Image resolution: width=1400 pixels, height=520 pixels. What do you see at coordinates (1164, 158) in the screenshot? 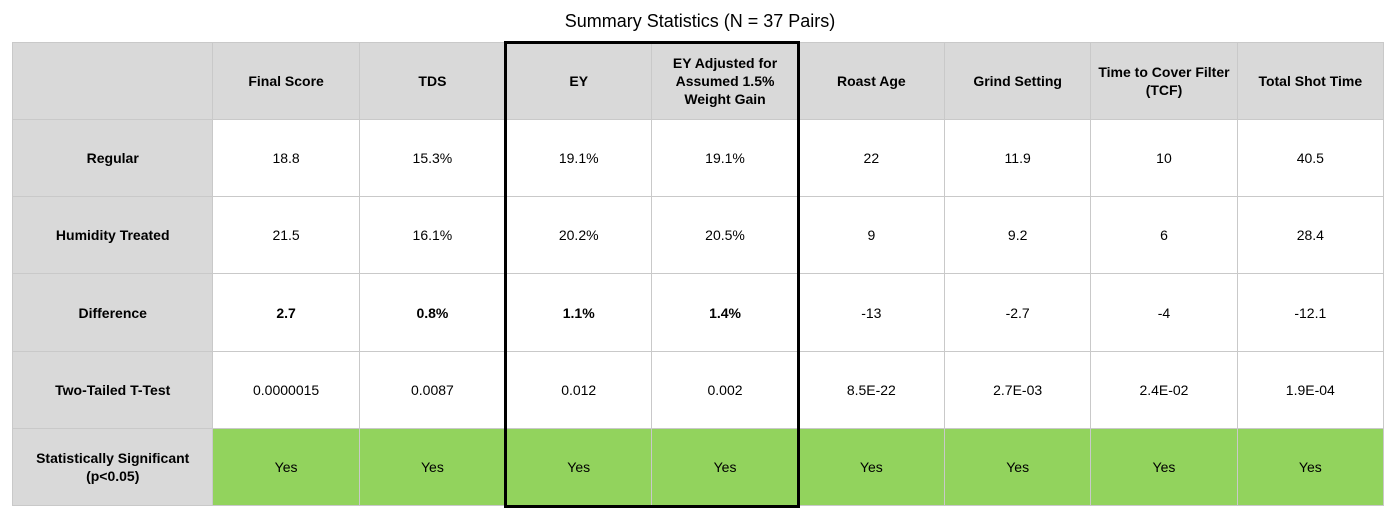
I see `table-cell: 10` at bounding box center [1164, 158].